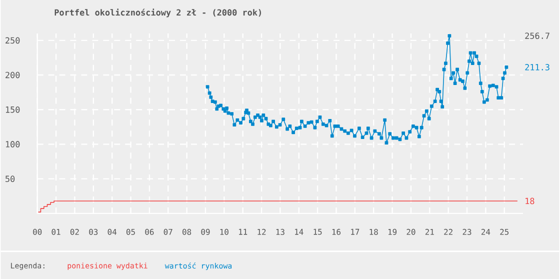  I want to click on y-tick-label: 50, so click(10, 179).